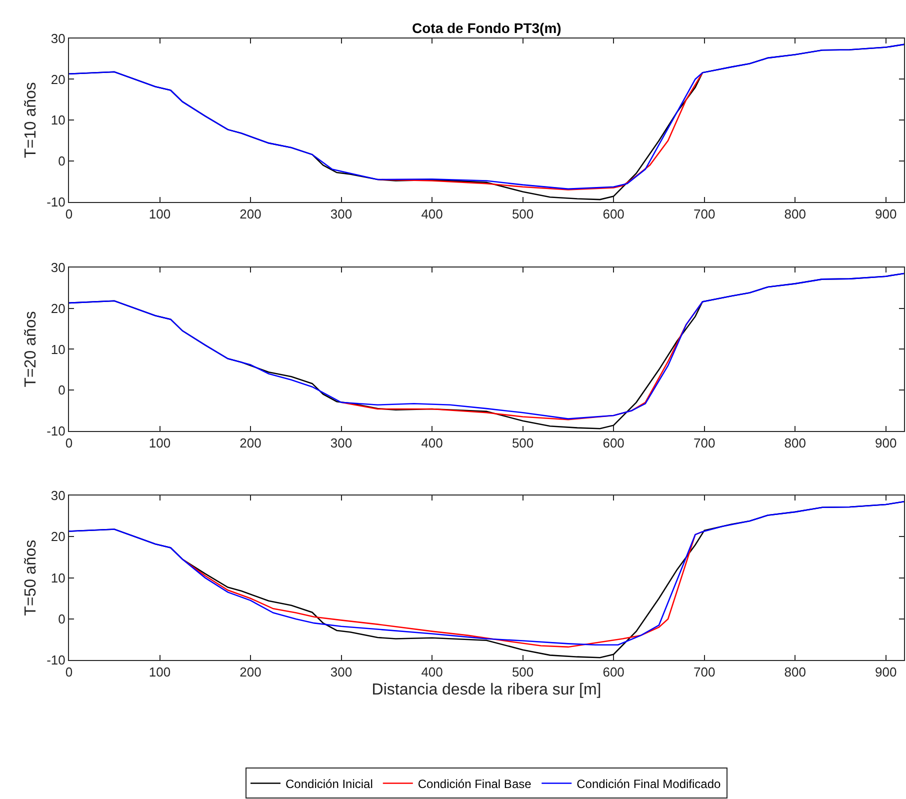 This screenshot has width=906, height=799. What do you see at coordinates (475, 783) in the screenshot?
I see `legend-label: Condición Final Base` at bounding box center [475, 783].